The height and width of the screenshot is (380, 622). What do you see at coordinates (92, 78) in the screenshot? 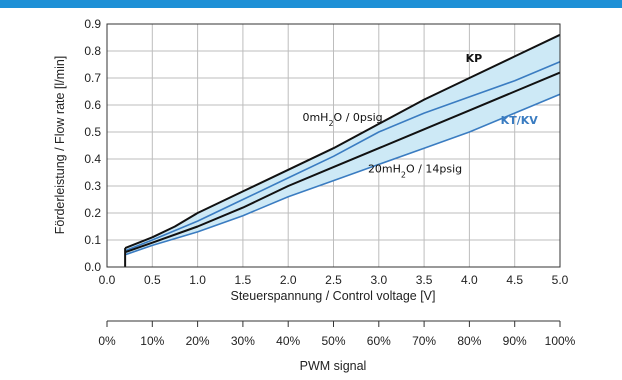
I see `y-tick-label: 0.7` at bounding box center [92, 78].